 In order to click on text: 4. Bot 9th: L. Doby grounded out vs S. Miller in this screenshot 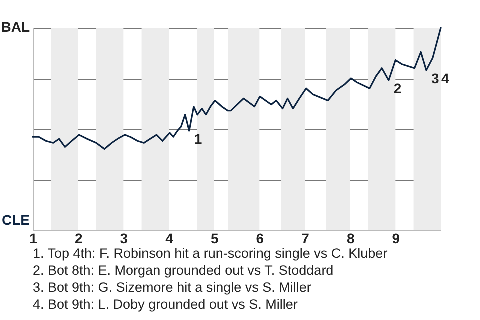, I will do `click(165, 304)`.